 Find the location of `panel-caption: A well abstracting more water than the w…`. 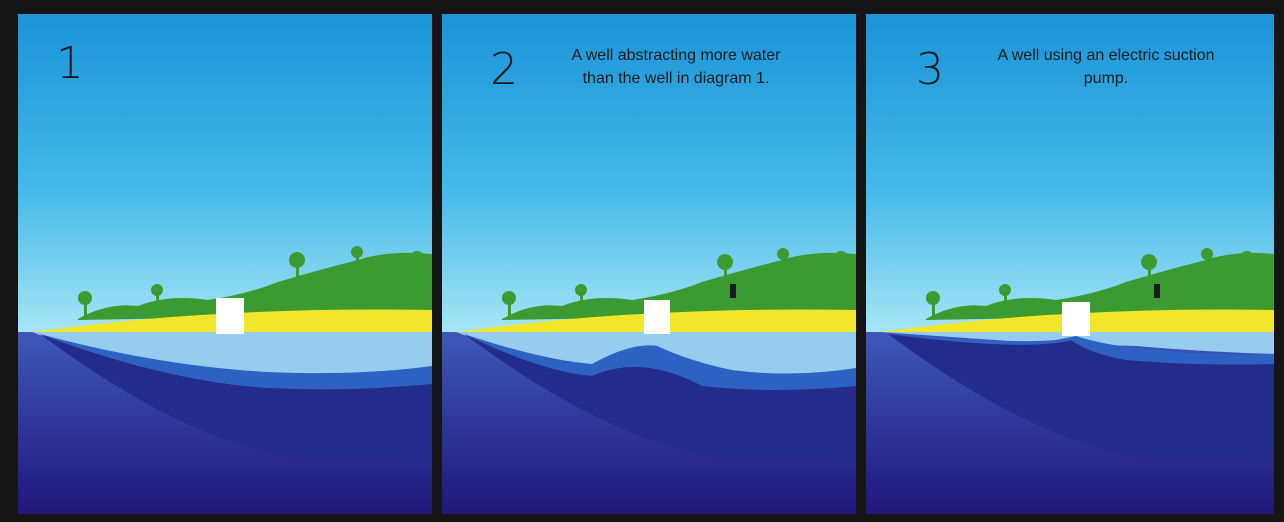

panel-caption: A well abstracting more water than the w… is located at coordinates (676, 67).